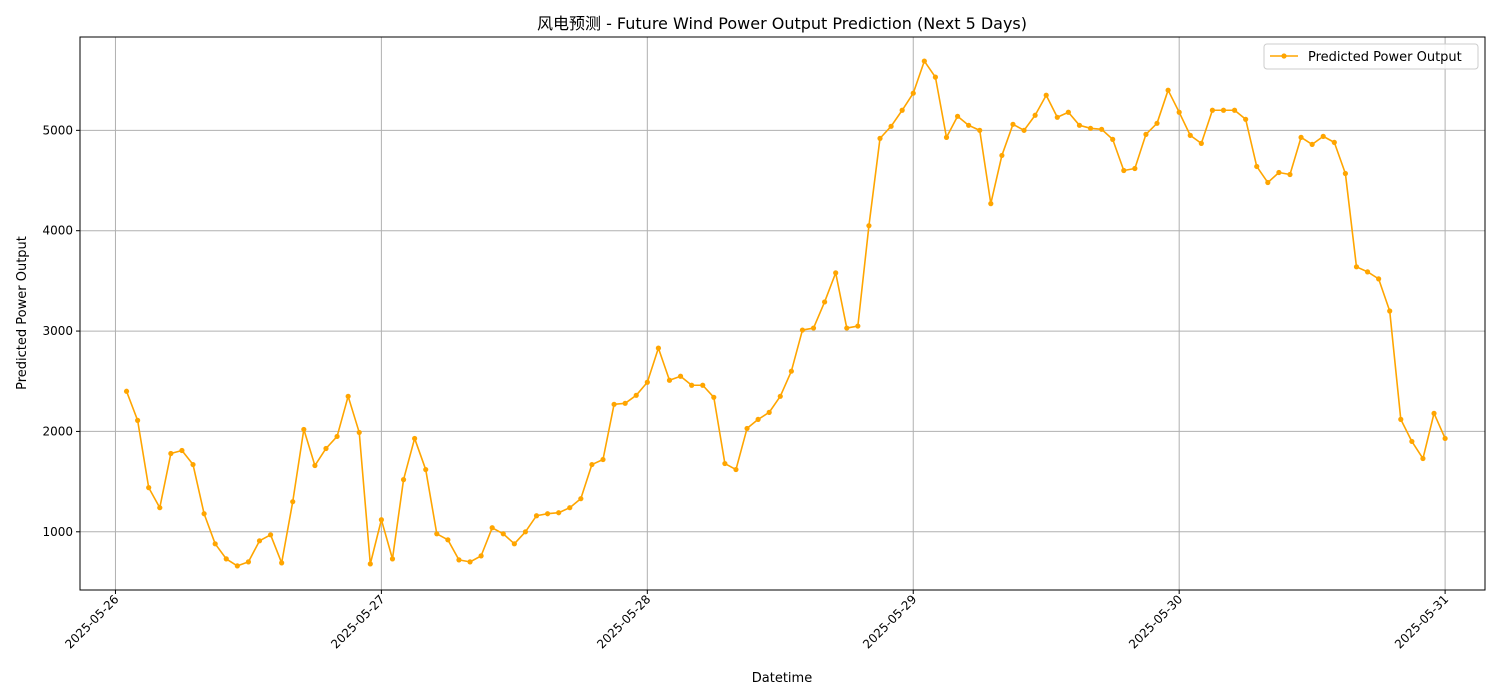 Image resolution: width=1500 pixels, height=700 pixels. What do you see at coordinates (57, 331) in the screenshot?
I see `y-tick-label: 3000` at bounding box center [57, 331].